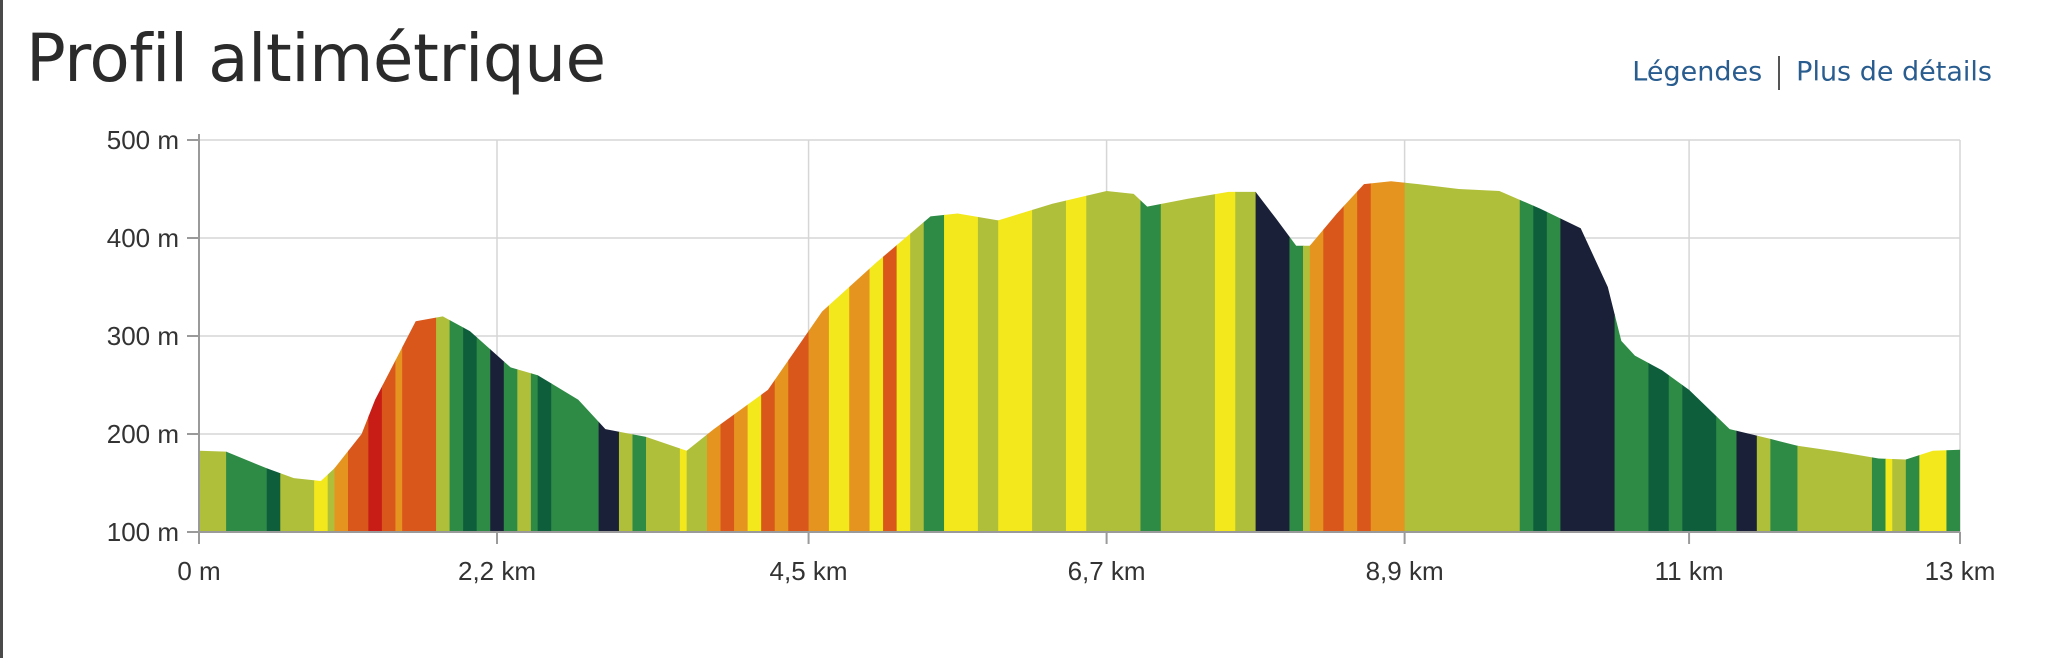 This screenshot has width=2048, height=658. I want to click on y-tick-label: 500 m, so click(143, 140).